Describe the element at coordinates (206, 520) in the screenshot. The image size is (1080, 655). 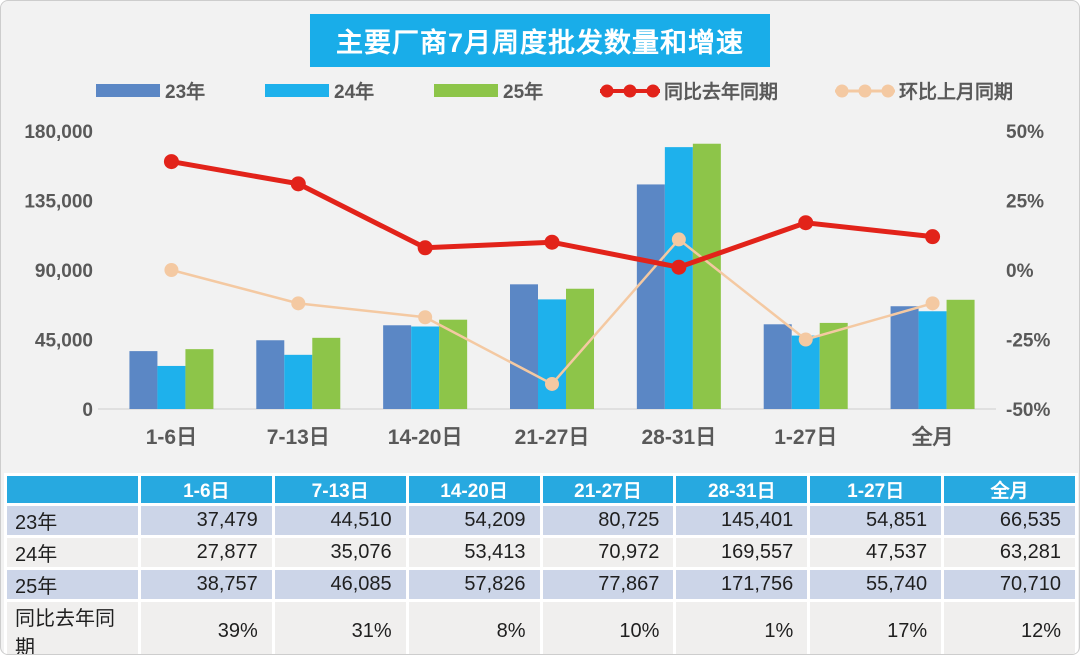
I see `table-cell: 37,479` at that location.